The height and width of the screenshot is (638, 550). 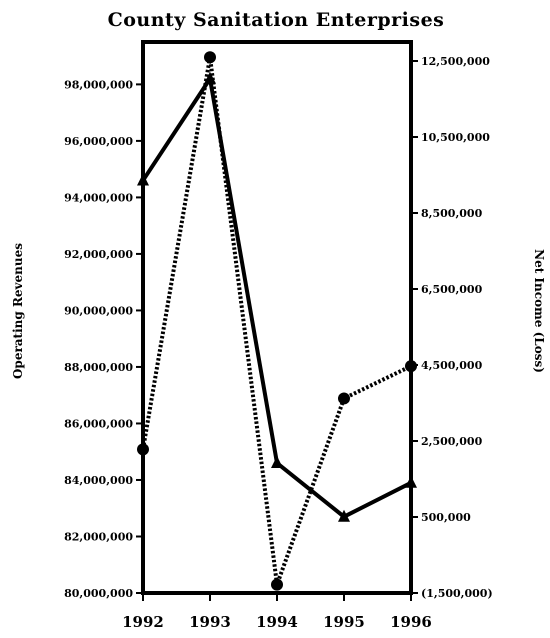 What do you see at coordinates (98, 84) in the screenshot?
I see `left-tick-label: 98,000,000` at bounding box center [98, 84].